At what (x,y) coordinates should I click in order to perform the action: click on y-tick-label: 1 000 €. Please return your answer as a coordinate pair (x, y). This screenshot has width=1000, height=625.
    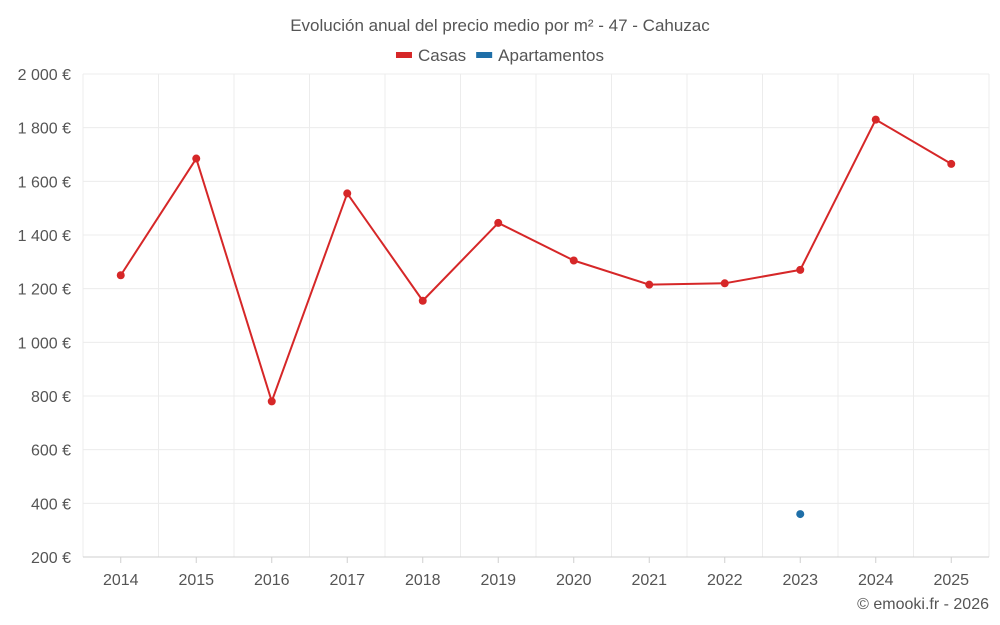
    Looking at the image, I should click on (44, 343).